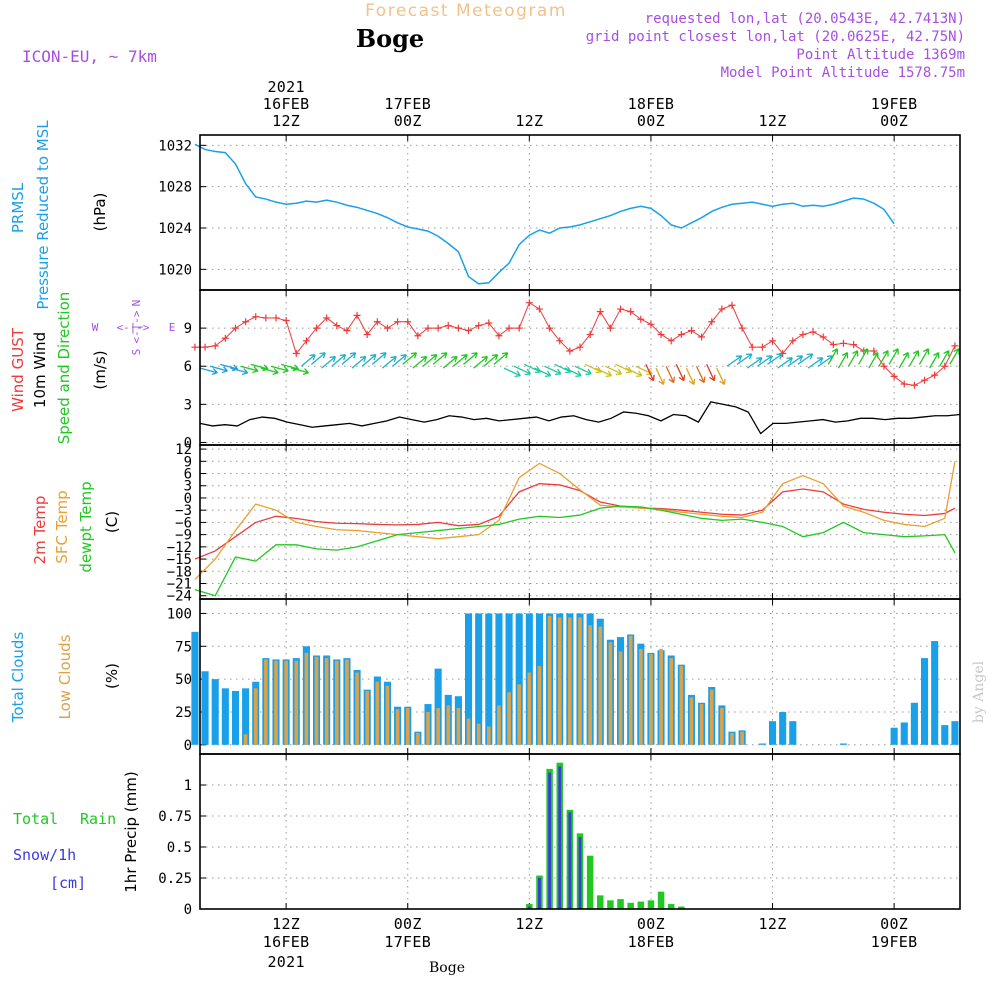 The height and width of the screenshot is (1000, 1000). What do you see at coordinates (183, 523) in the screenshot?
I see `temp-ytick-label: −6` at bounding box center [183, 523].